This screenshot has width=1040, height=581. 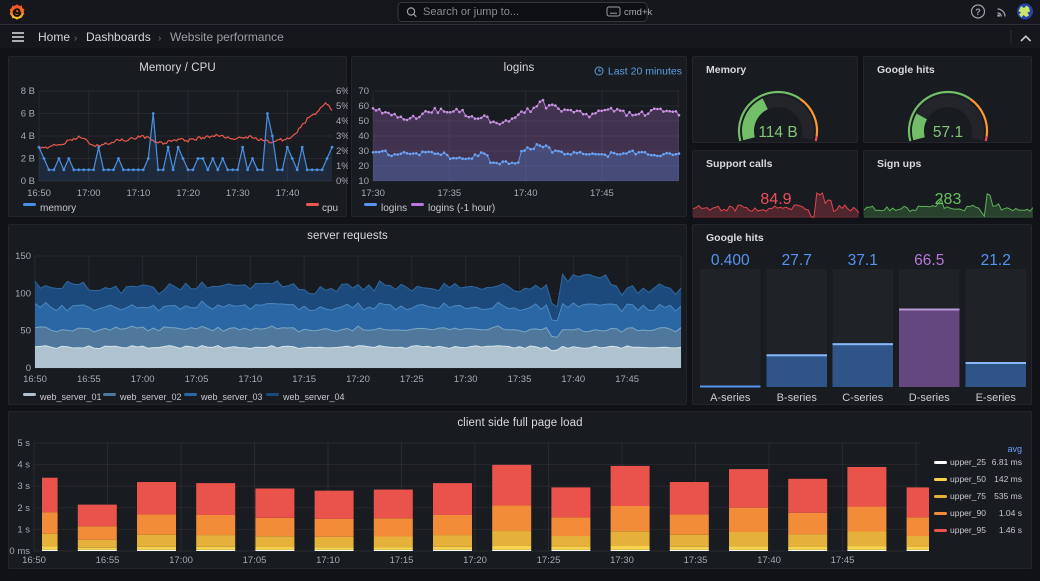 I want to click on svg-text: avg, so click(x=1014, y=449).